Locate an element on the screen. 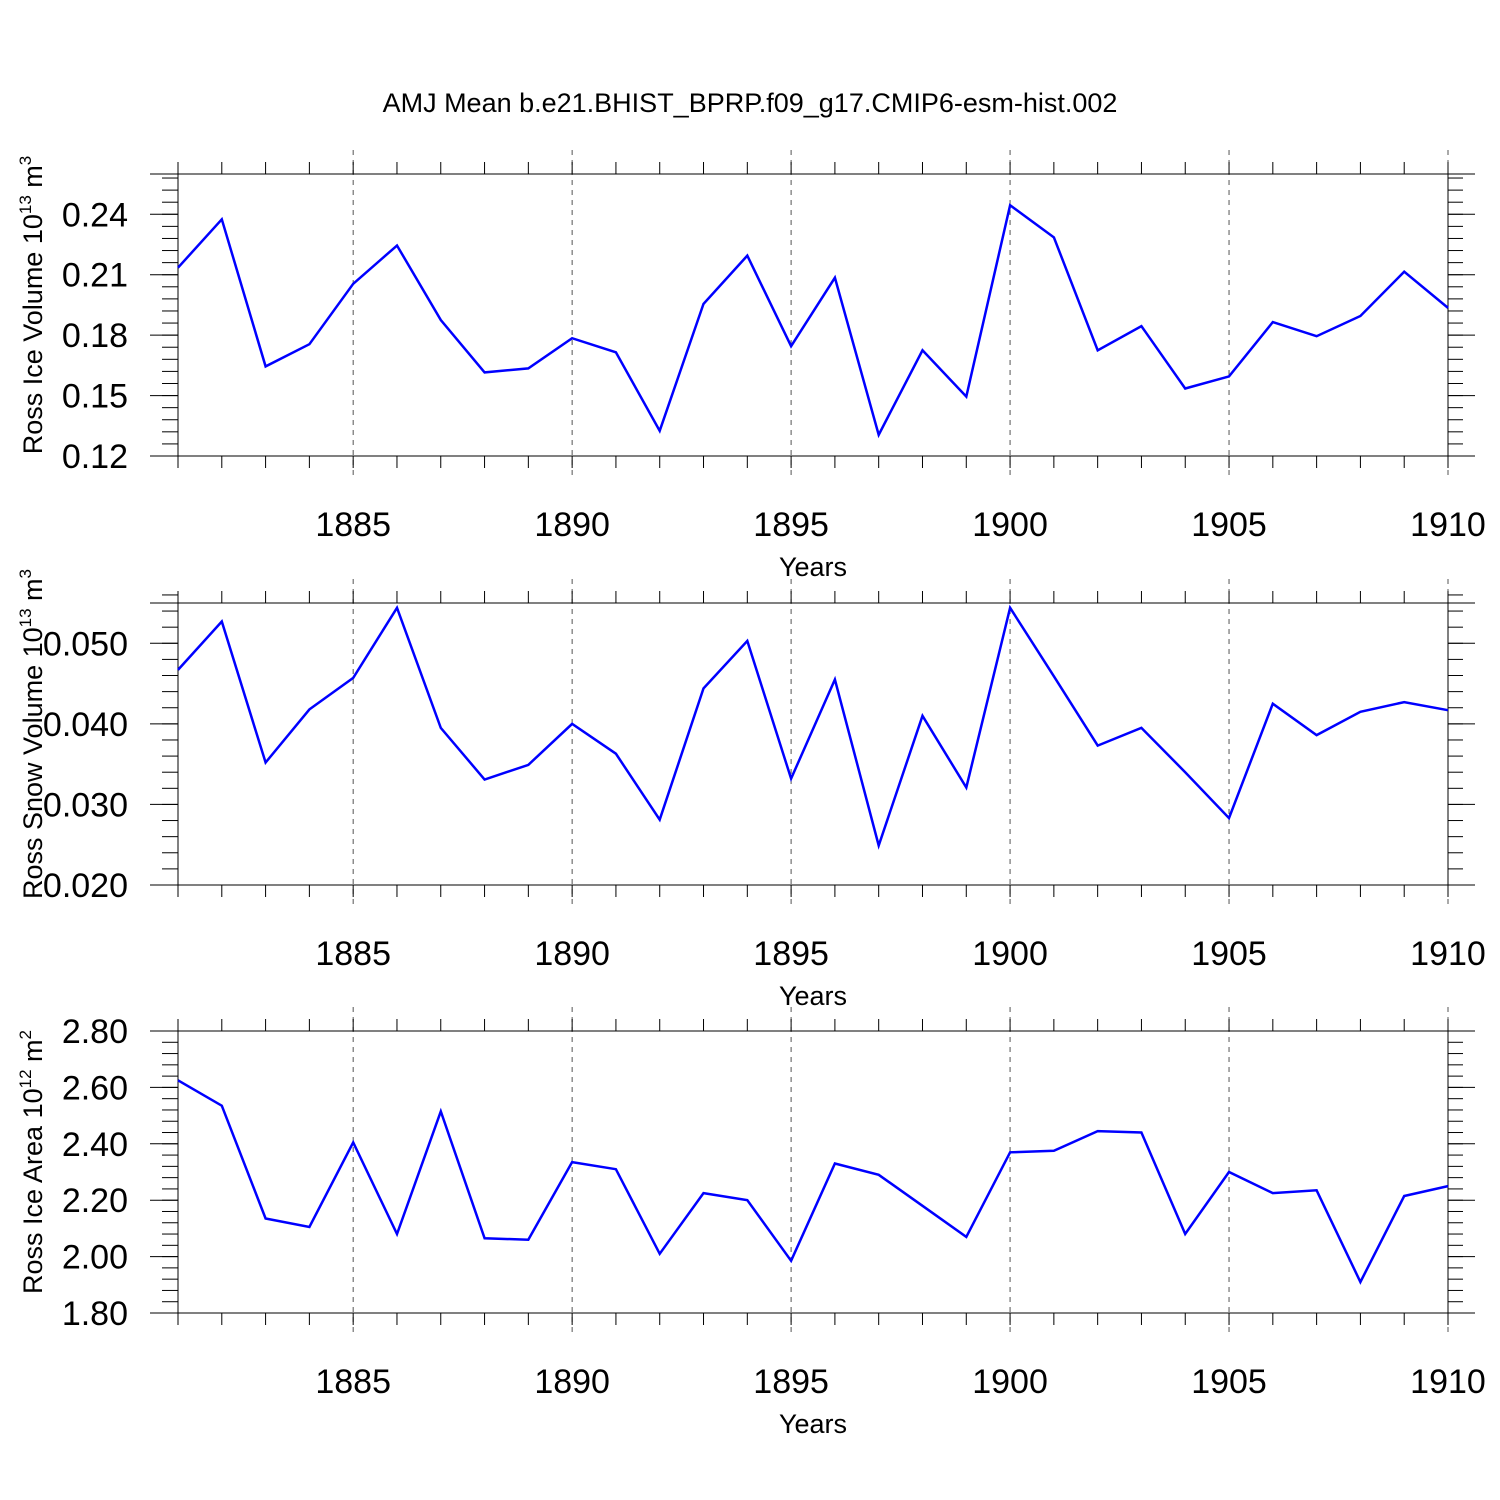 This screenshot has width=1500, height=1500. y-tick-label: 2.20 is located at coordinates (95, 1201).